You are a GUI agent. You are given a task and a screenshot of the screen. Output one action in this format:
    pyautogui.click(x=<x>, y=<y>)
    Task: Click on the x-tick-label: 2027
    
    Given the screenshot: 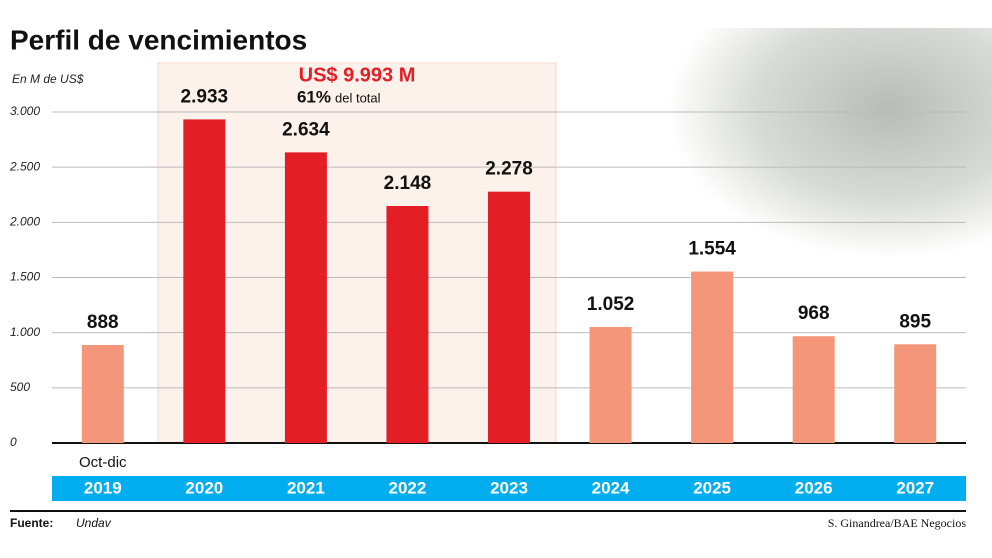 What is the action you would take?
    pyautogui.click(x=915, y=487)
    